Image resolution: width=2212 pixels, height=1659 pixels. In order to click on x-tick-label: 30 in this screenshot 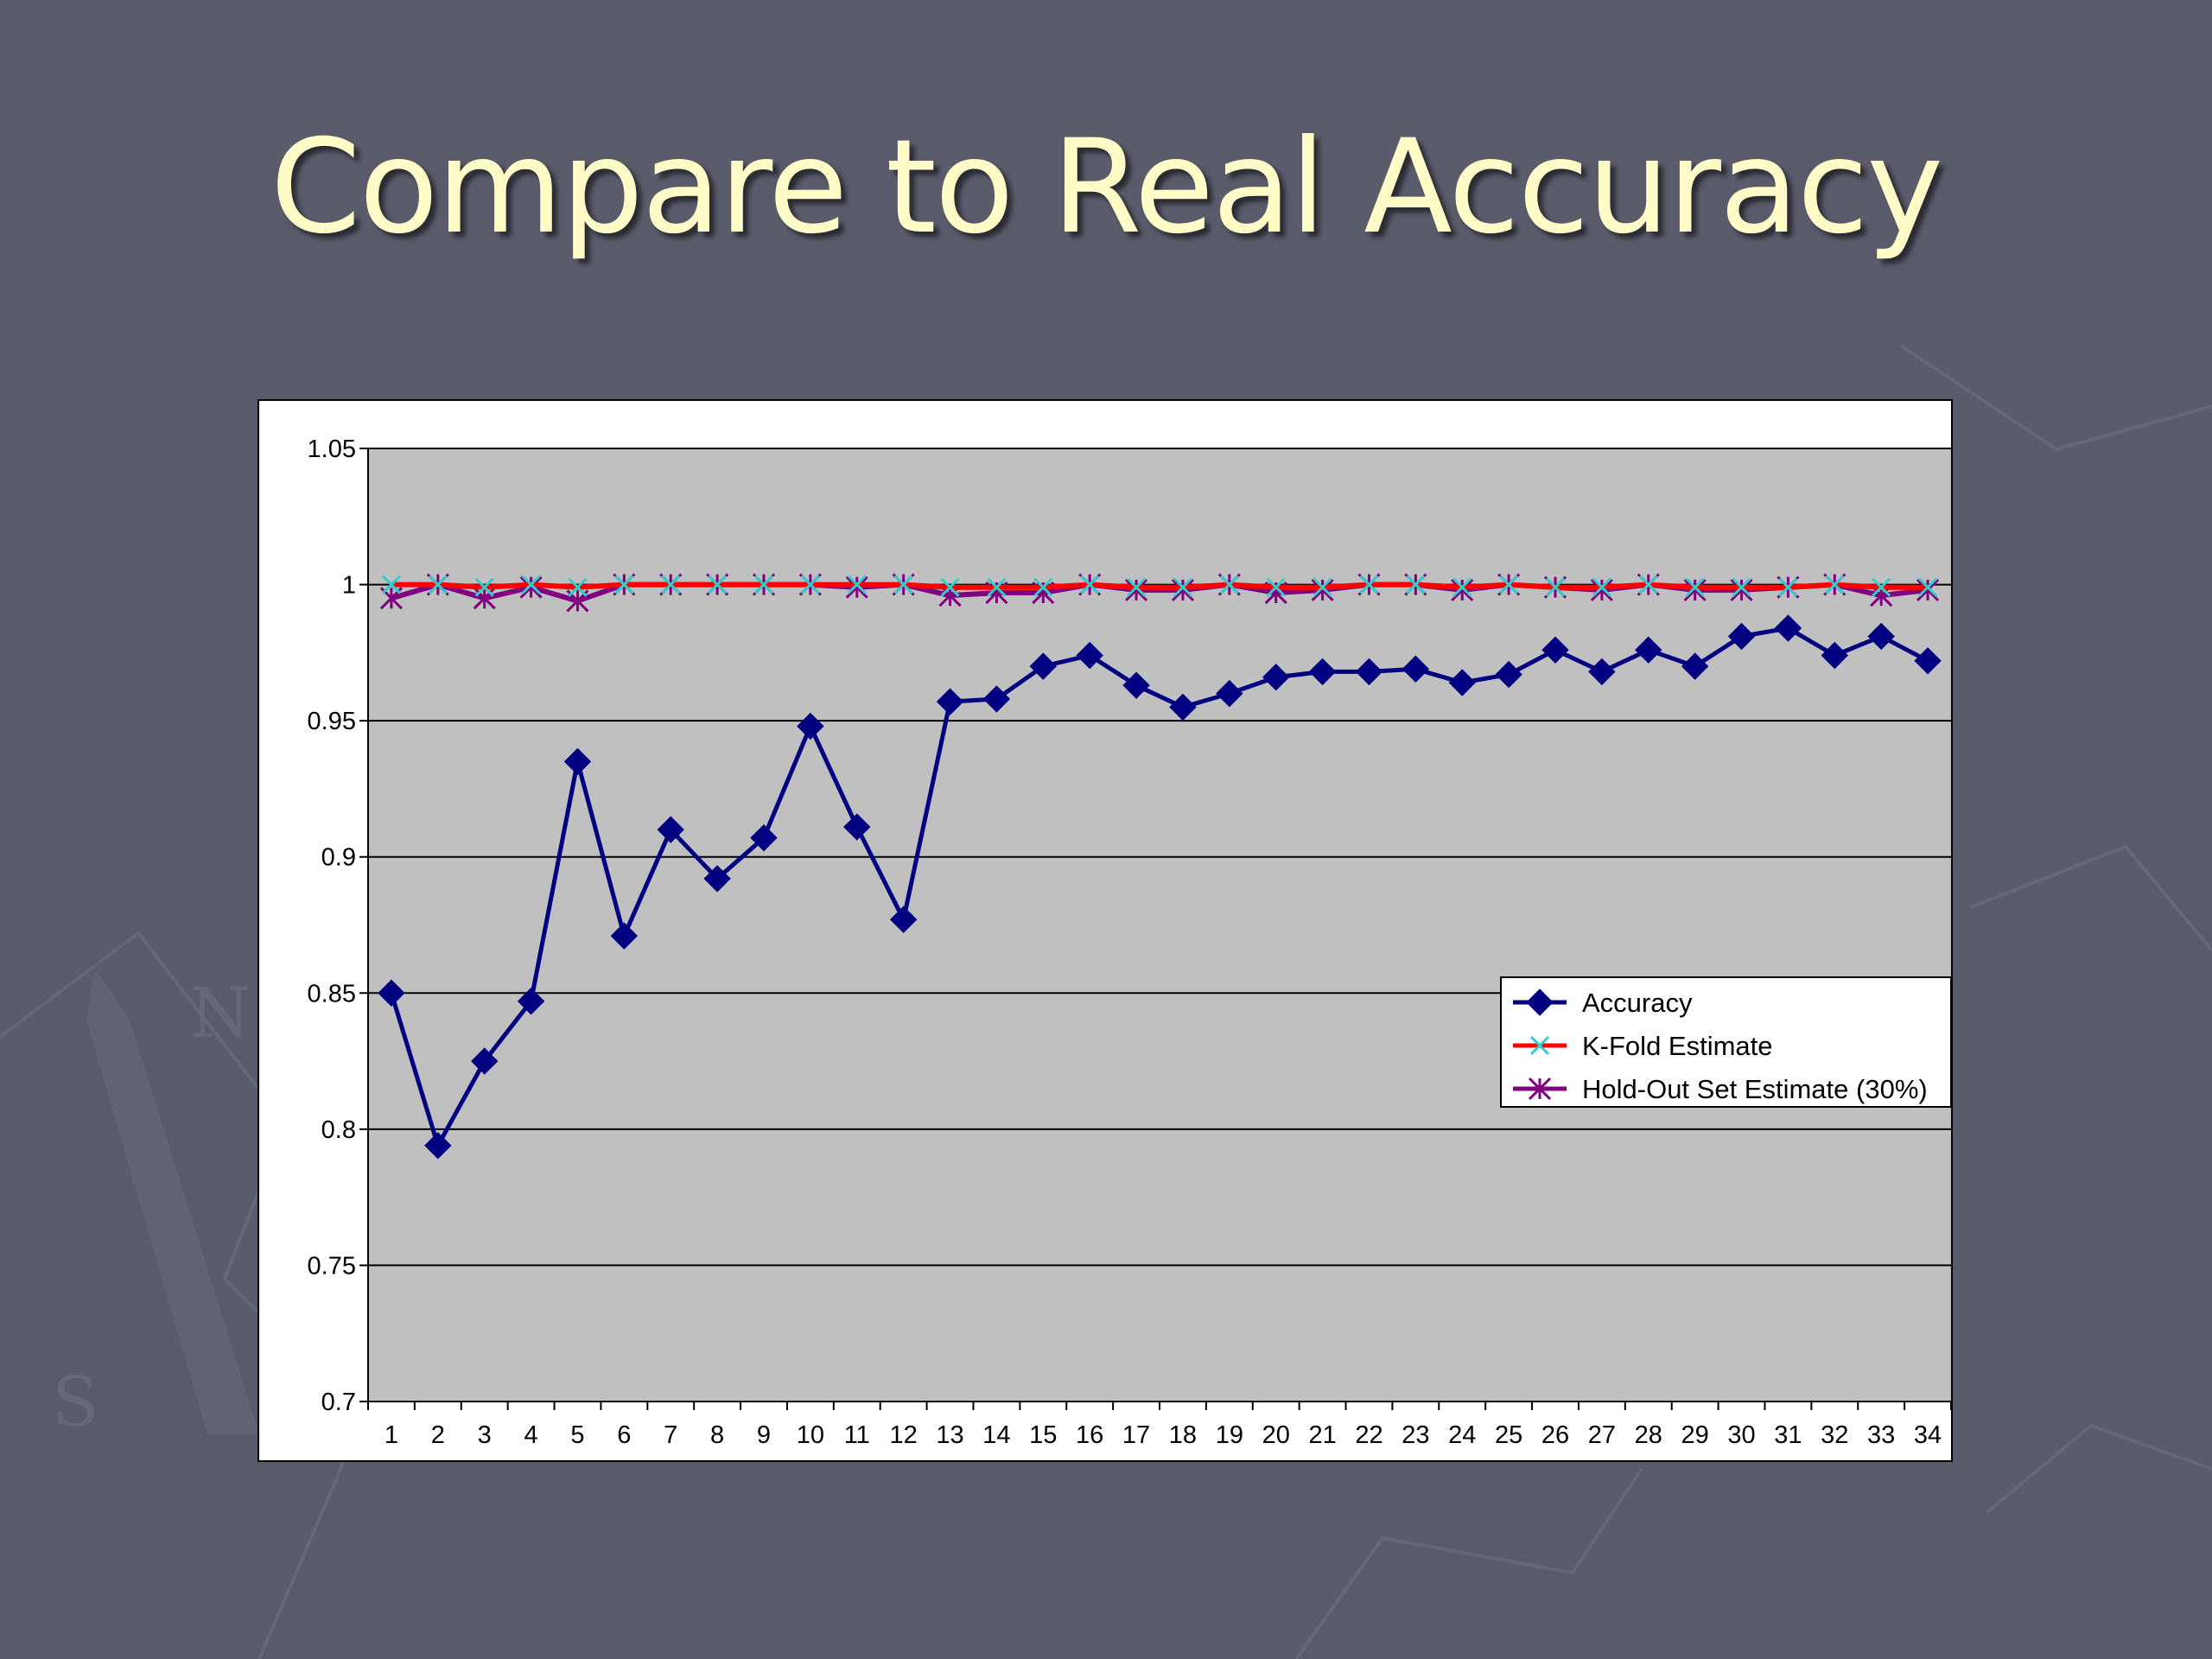, I will do `click(1741, 1435)`.